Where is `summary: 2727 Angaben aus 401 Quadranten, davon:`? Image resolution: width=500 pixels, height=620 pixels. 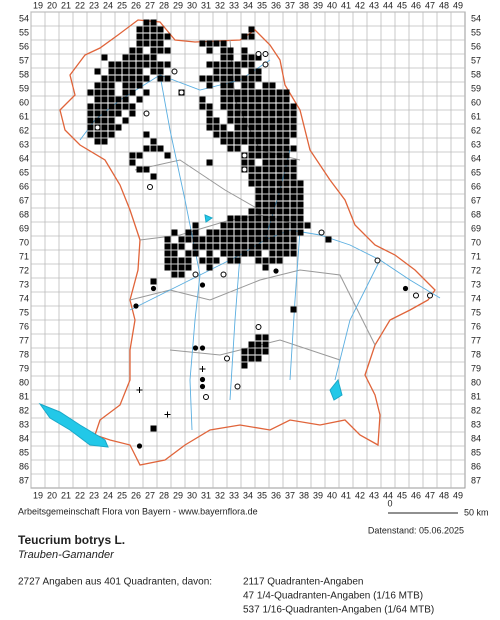
summary: 2727 Angaben aus 401 Quadranten, davon: is located at coordinates (115, 582).